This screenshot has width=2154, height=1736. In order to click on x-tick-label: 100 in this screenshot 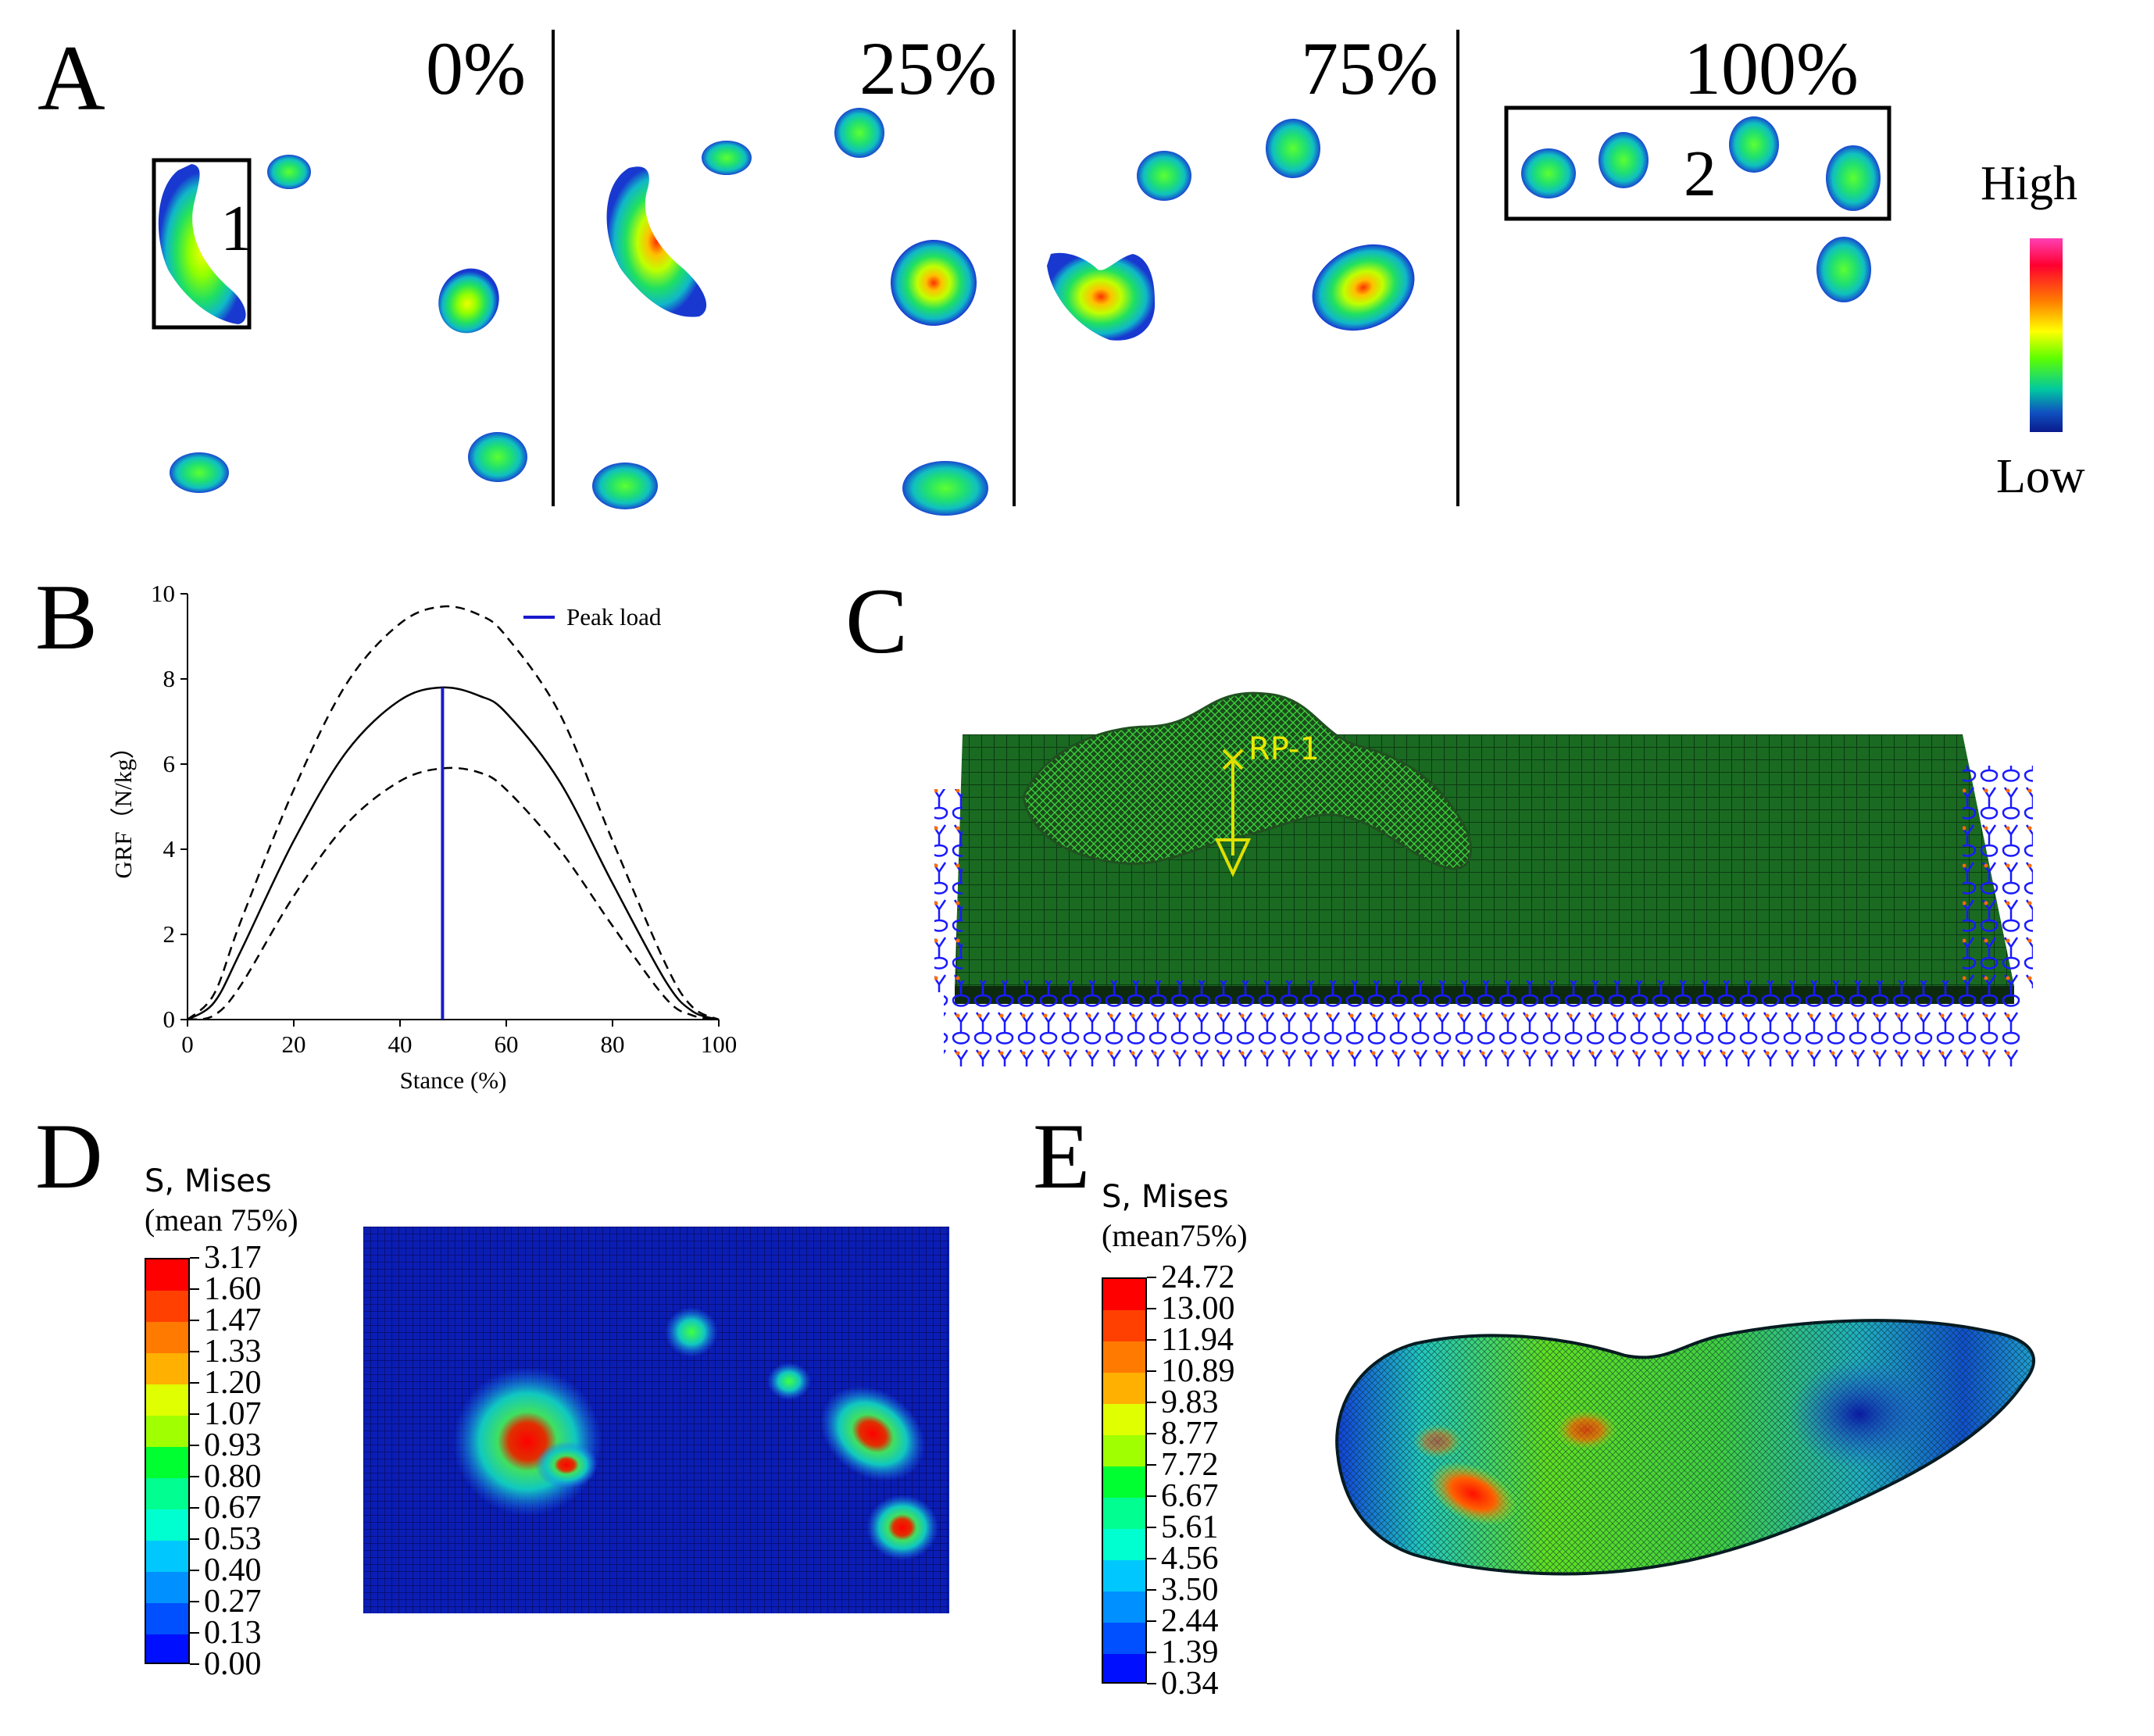, I will do `click(719, 1044)`.